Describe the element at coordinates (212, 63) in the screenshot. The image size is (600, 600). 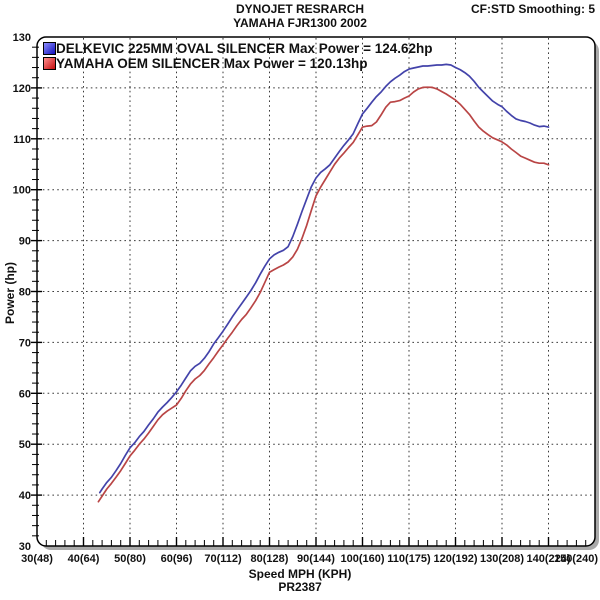
I see `oem-series-label: YAMAHA OEM SILENCER Max Power = 120.13hp` at that location.